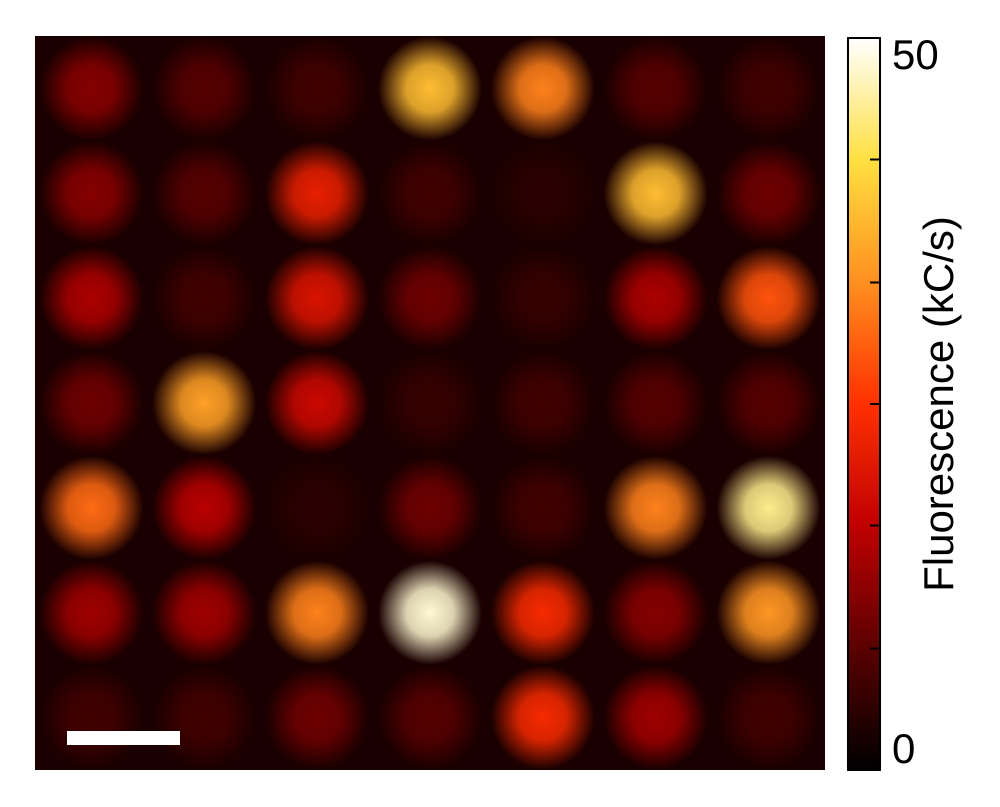 The height and width of the screenshot is (807, 1000). Describe the element at coordinates (938, 404) in the screenshot. I see `colorbar-label: Fluorescence (kC/s)` at that location.